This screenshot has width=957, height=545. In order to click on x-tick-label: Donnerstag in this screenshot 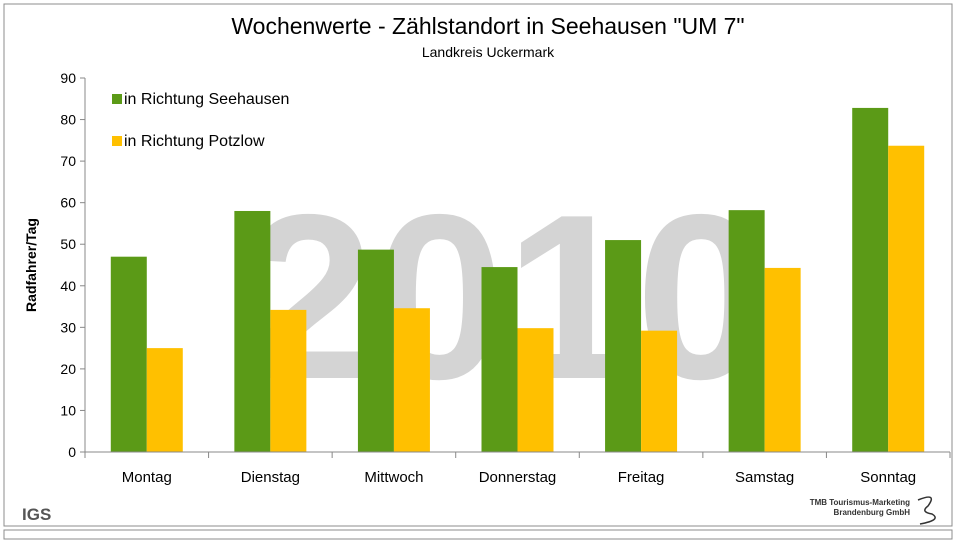, I will do `click(518, 477)`.